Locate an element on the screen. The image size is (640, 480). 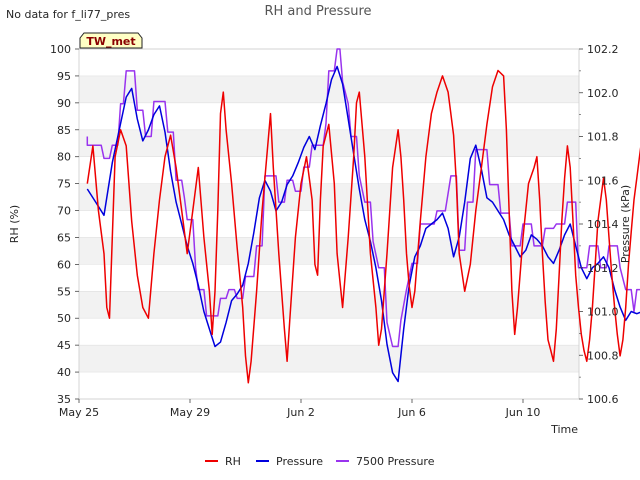
station-badge: TW_met is located at coordinates (111, 40).